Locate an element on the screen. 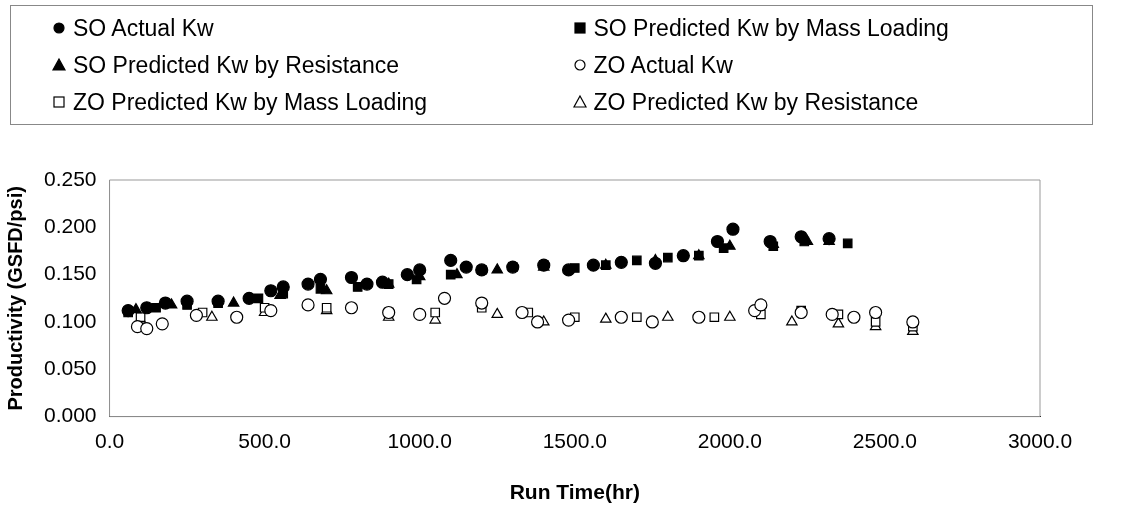 The width and height of the screenshot is (1138, 510). y-tick-label: 0.000 is located at coordinates (70, 415).